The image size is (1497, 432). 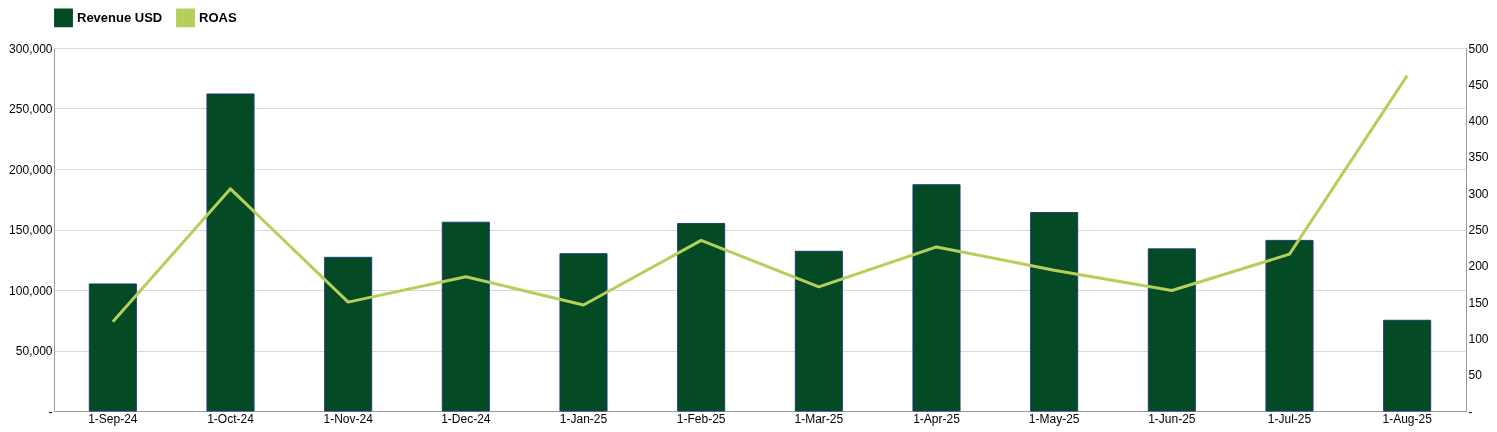 What do you see at coordinates (1478, 48) in the screenshot?
I see `y2-tick-label: 500` at bounding box center [1478, 48].